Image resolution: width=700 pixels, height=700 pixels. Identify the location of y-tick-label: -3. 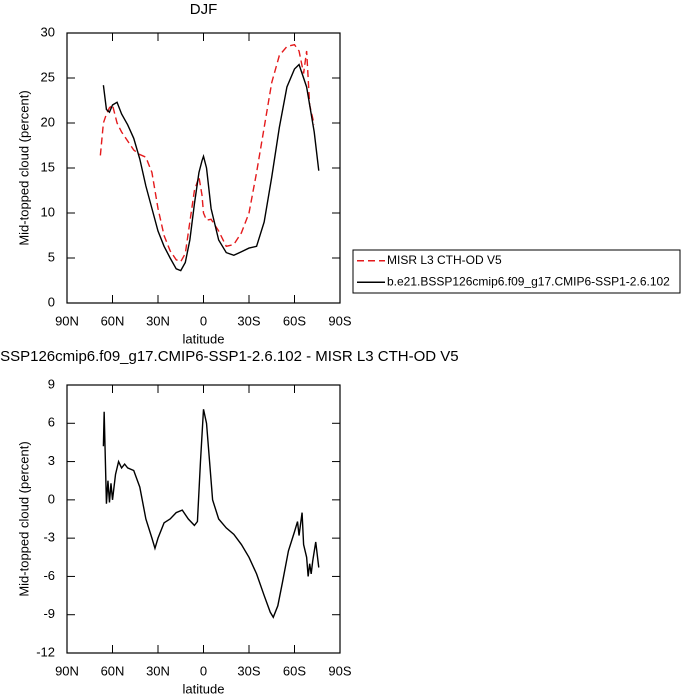
(49, 537).